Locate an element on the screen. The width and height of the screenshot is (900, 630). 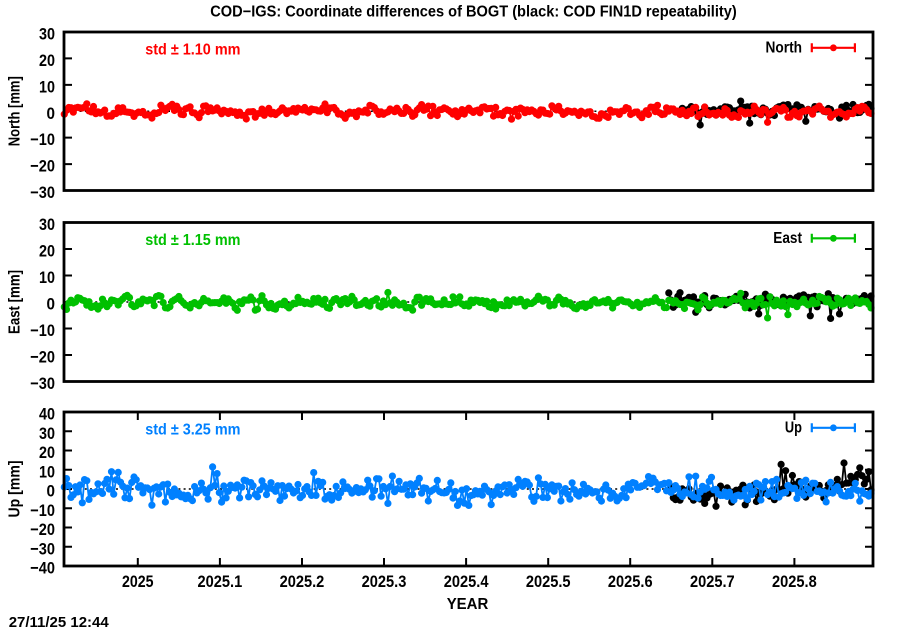
svg-text: 2025.4 is located at coordinates (466, 581).